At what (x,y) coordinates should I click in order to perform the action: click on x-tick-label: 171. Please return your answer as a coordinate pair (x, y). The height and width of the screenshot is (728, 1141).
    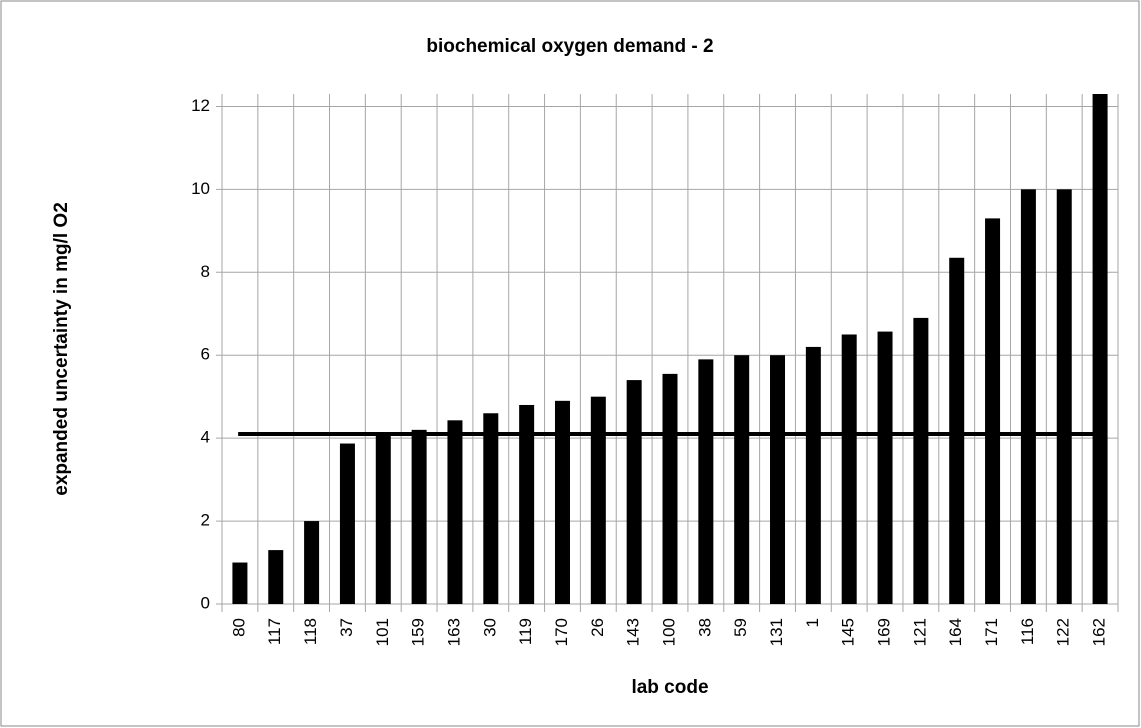
    Looking at the image, I should click on (991, 632).